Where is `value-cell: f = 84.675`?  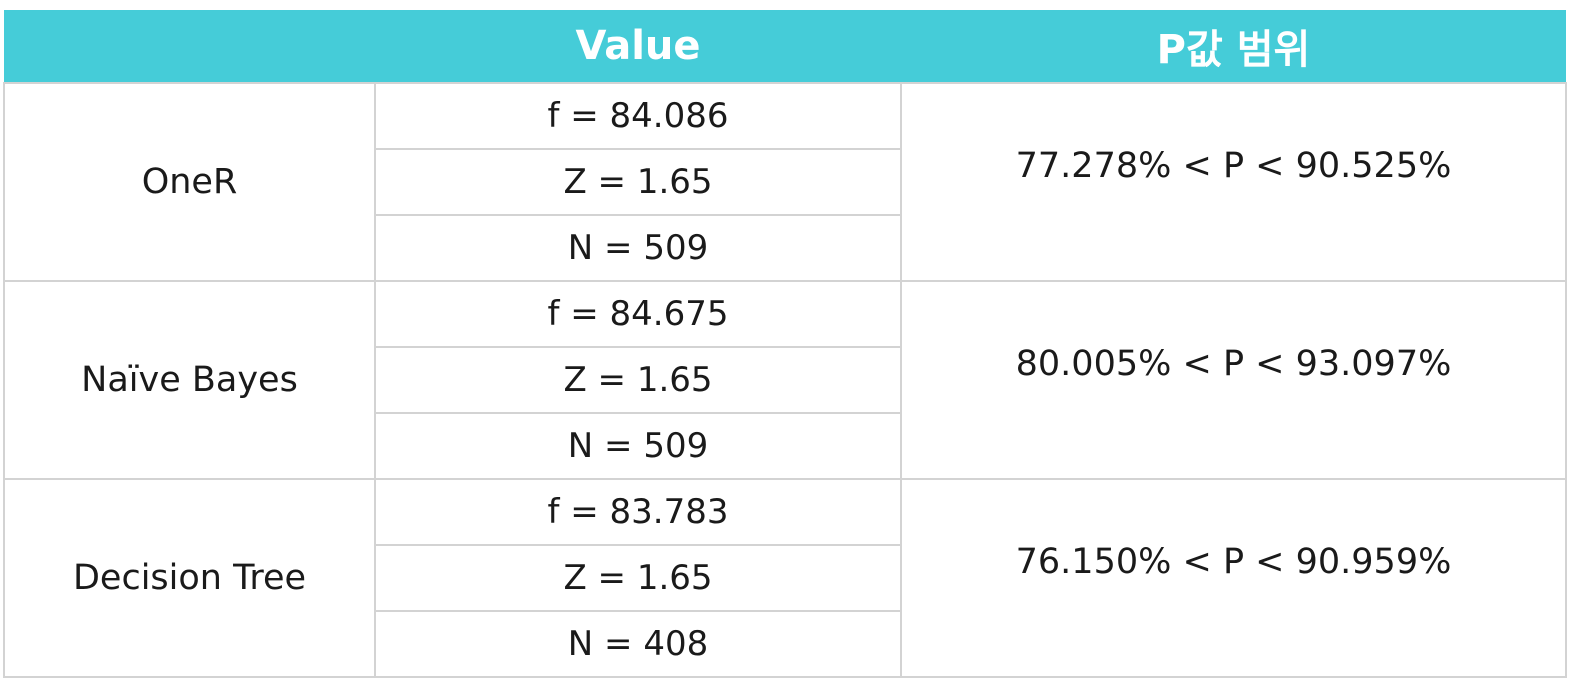 value-cell: f = 84.675 is located at coordinates (638, 314).